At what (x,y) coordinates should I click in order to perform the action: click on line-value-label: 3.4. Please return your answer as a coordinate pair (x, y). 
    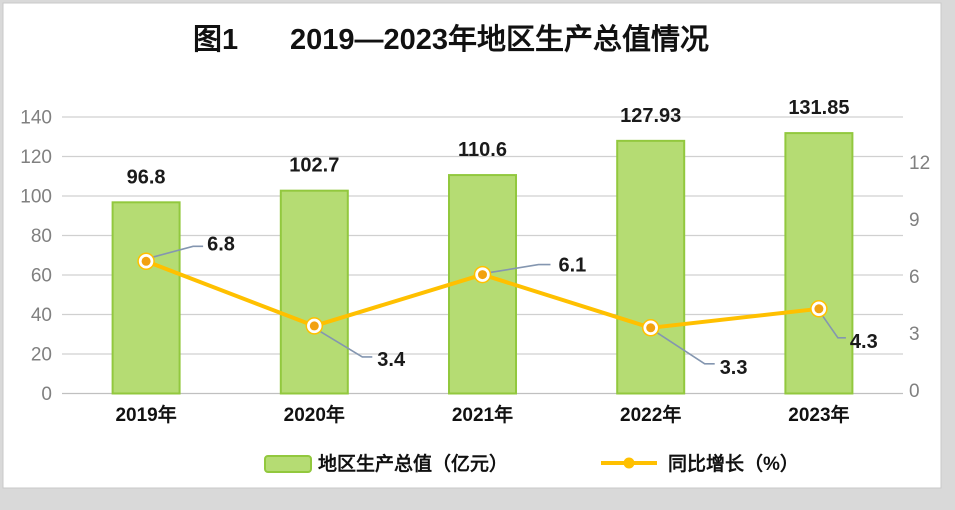
    Looking at the image, I should click on (391, 360).